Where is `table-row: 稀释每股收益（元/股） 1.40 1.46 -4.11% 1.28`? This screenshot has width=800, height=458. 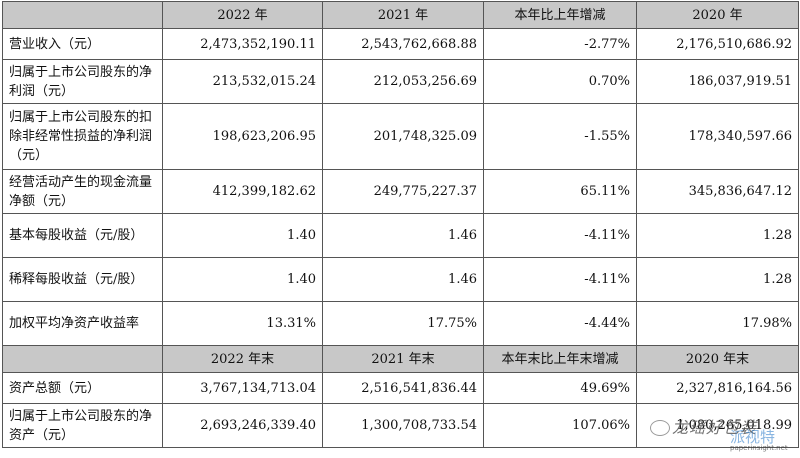
table-row: 稀释每股收益（元/股） 1.40 1.46 -4.11% 1.28 is located at coordinates (400, 279).